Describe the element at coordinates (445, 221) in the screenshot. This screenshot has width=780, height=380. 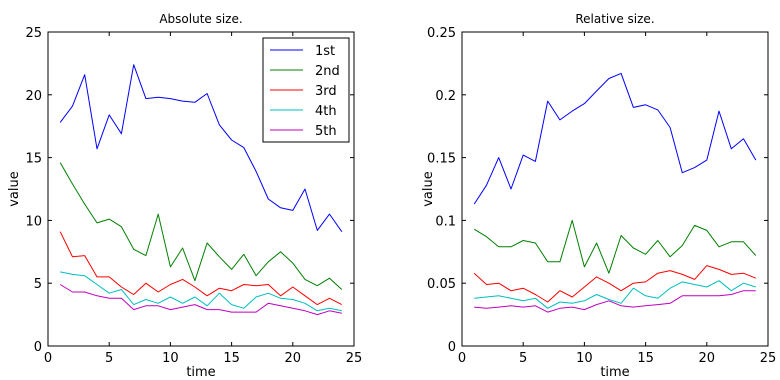
I see `y-tick-label: 0.1` at that location.